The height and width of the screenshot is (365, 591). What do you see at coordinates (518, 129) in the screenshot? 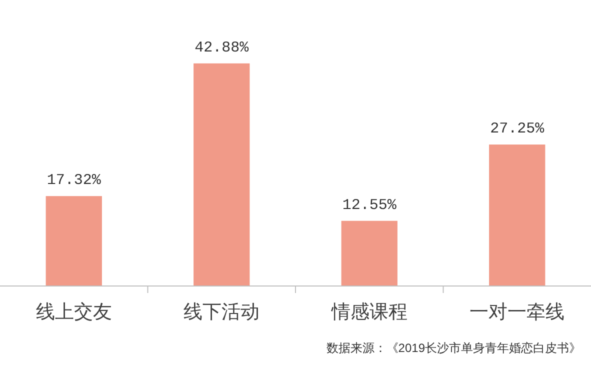
I see `data-label: 27.25%` at bounding box center [518, 129].